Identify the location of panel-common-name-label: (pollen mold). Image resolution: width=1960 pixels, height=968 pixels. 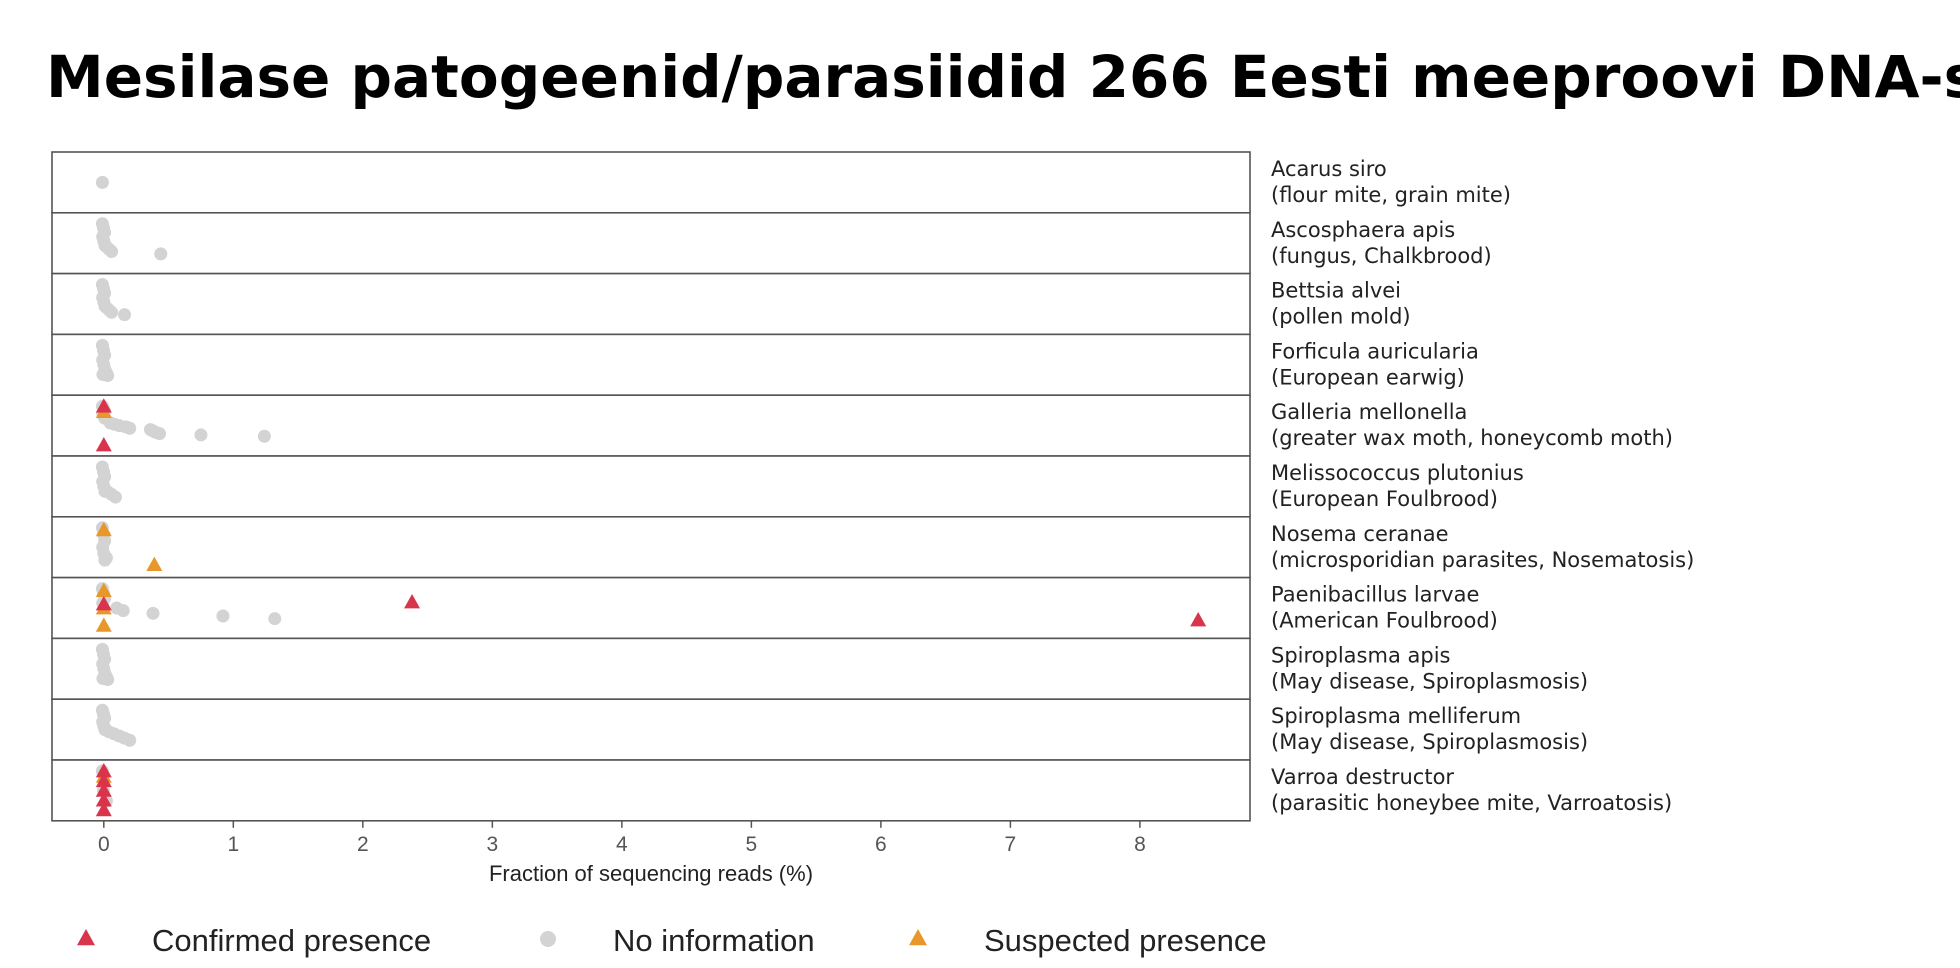
(1341, 317).